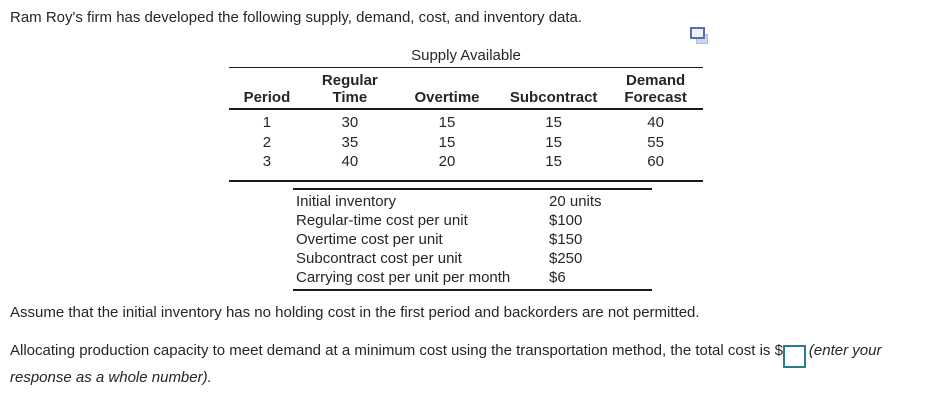 The width and height of the screenshot is (929, 410). Describe the element at coordinates (403, 277) in the screenshot. I see `cost-label: Carrying cost per unit per month` at that location.